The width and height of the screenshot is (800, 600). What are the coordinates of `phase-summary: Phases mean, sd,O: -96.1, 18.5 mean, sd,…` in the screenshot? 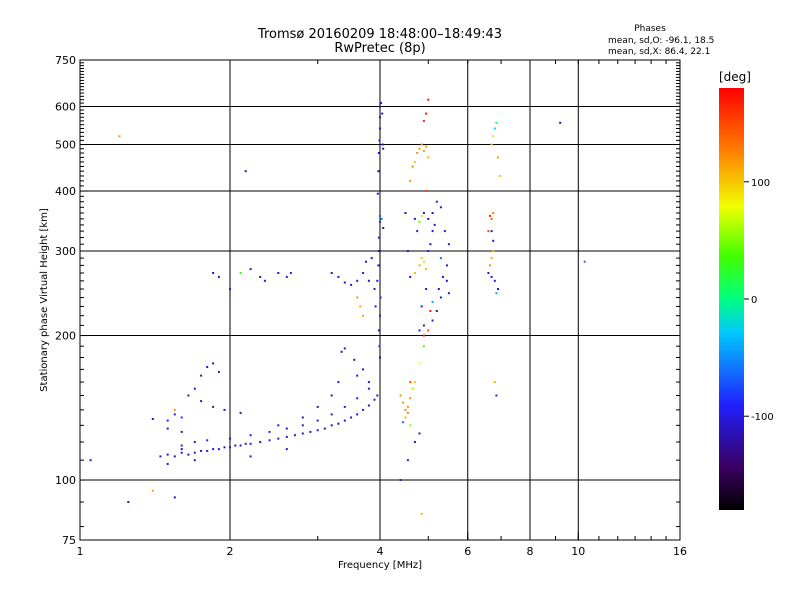 It's located at (661, 40).